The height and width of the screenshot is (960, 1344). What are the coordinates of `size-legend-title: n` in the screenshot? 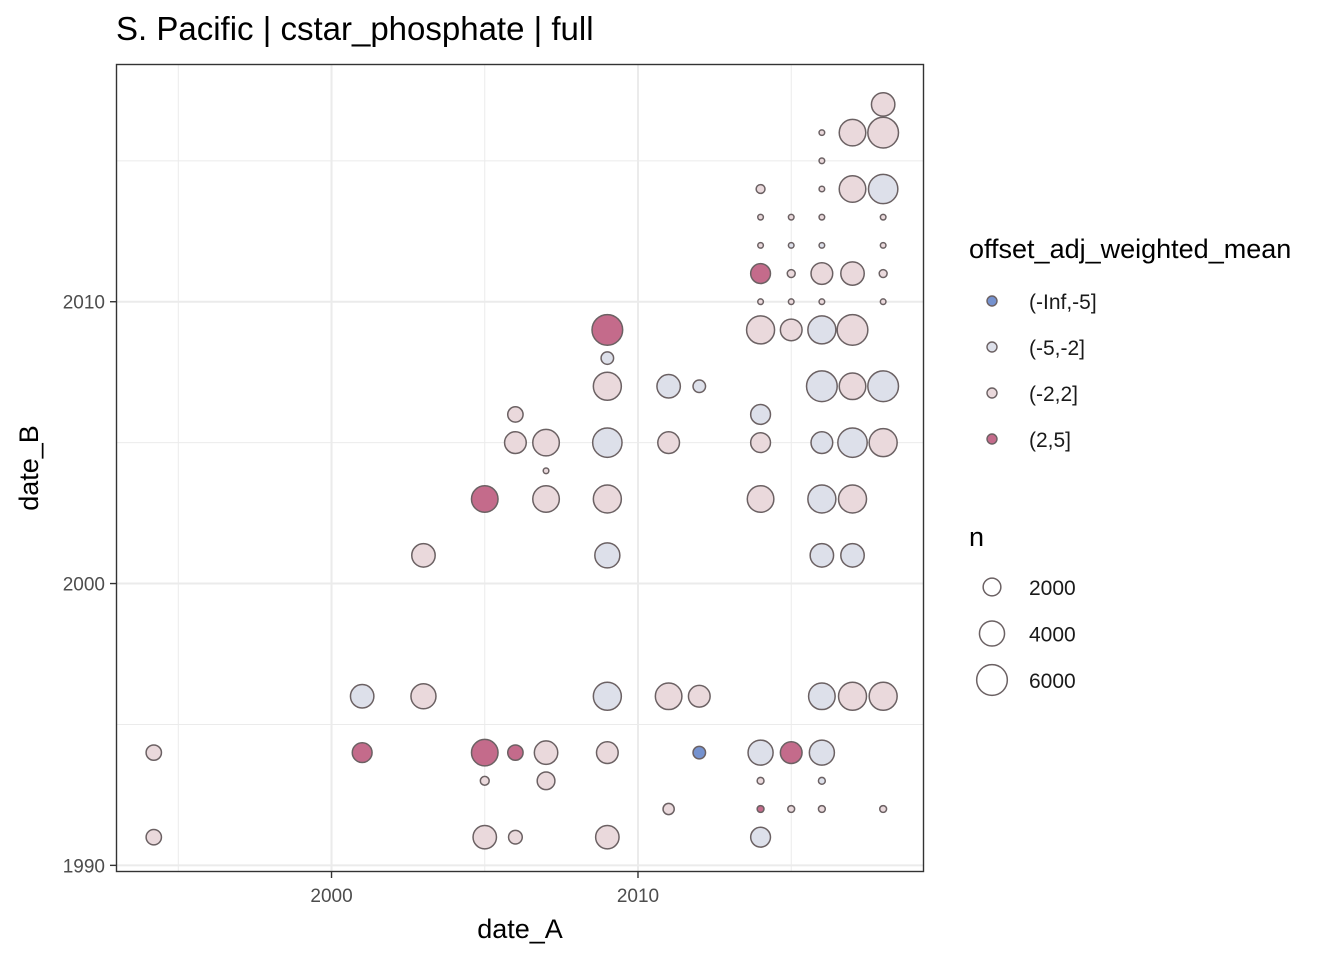 It's located at (976, 537).